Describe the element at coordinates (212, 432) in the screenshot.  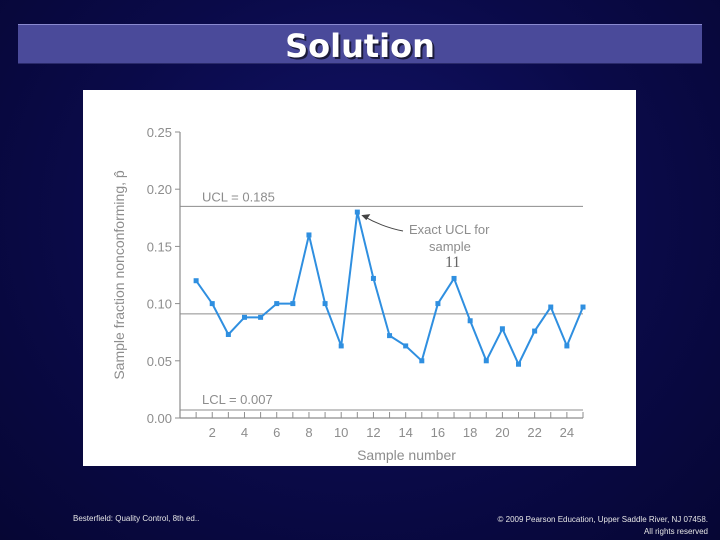
I see `x-tick-label: 2` at that location.